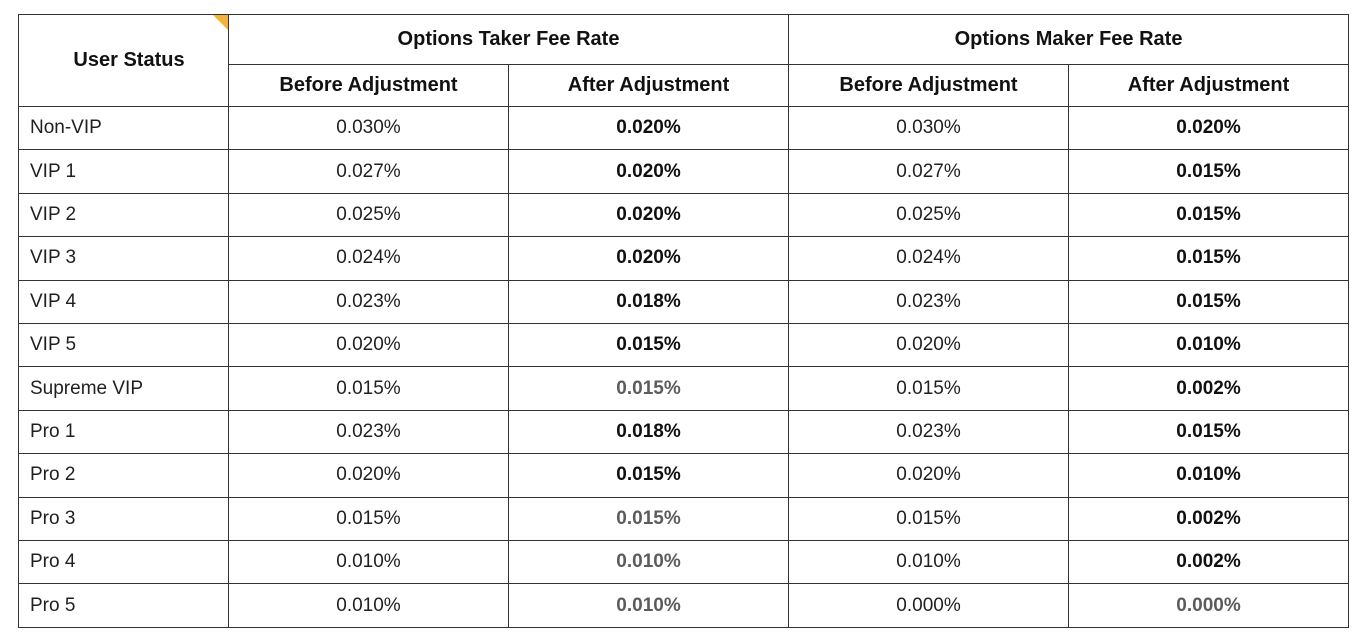  Describe the element at coordinates (929, 85) in the screenshot. I see `col-header-maker-before: Before Adjustment` at that location.